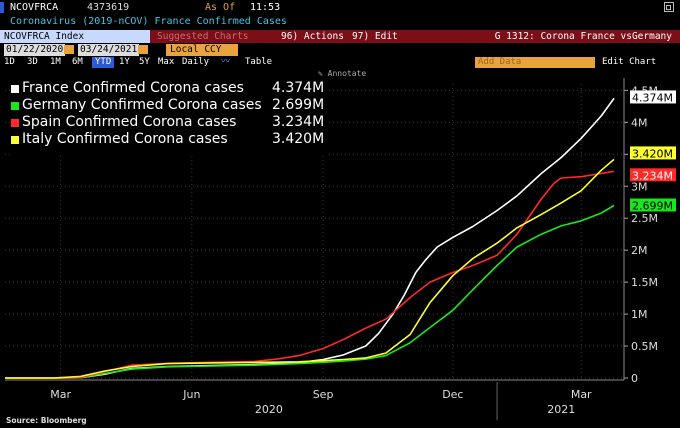 The width and height of the screenshot is (680, 428). I want to click on suggested-charts-button: Suggested Charts, so click(203, 36).